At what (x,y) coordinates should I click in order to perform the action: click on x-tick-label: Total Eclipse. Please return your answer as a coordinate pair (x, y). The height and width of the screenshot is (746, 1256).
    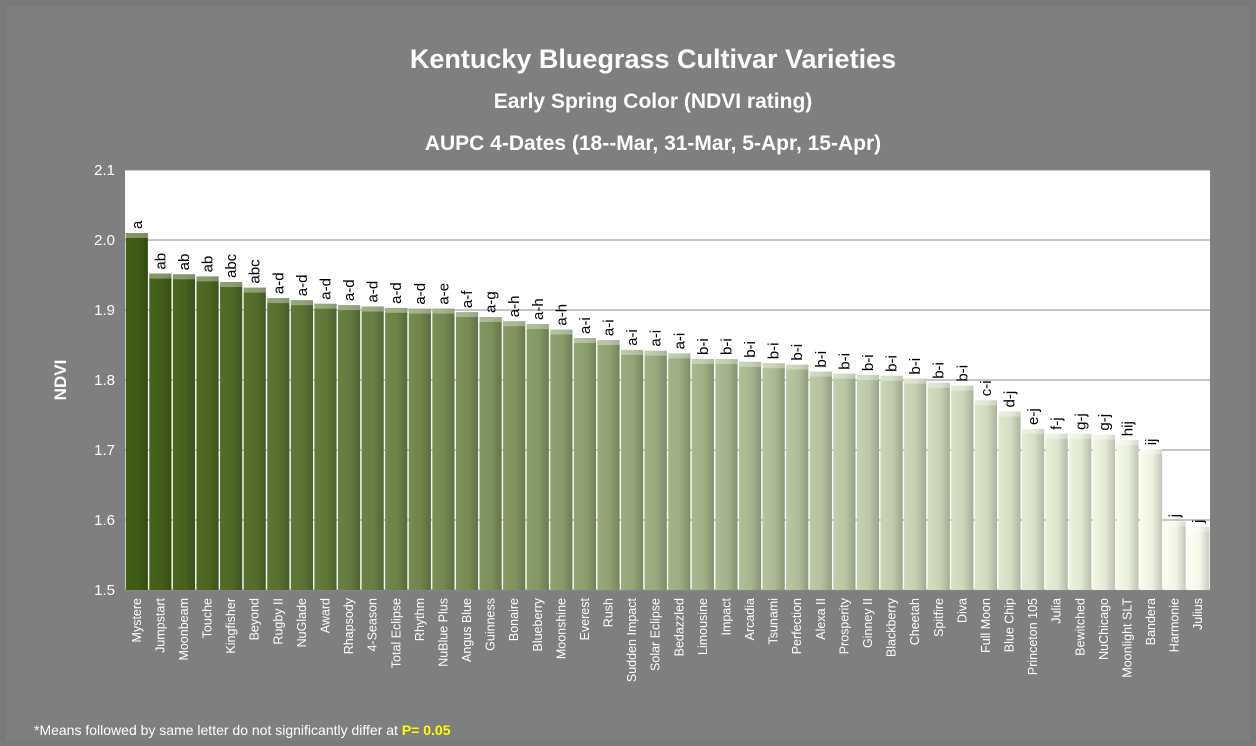
    Looking at the image, I should click on (396, 633).